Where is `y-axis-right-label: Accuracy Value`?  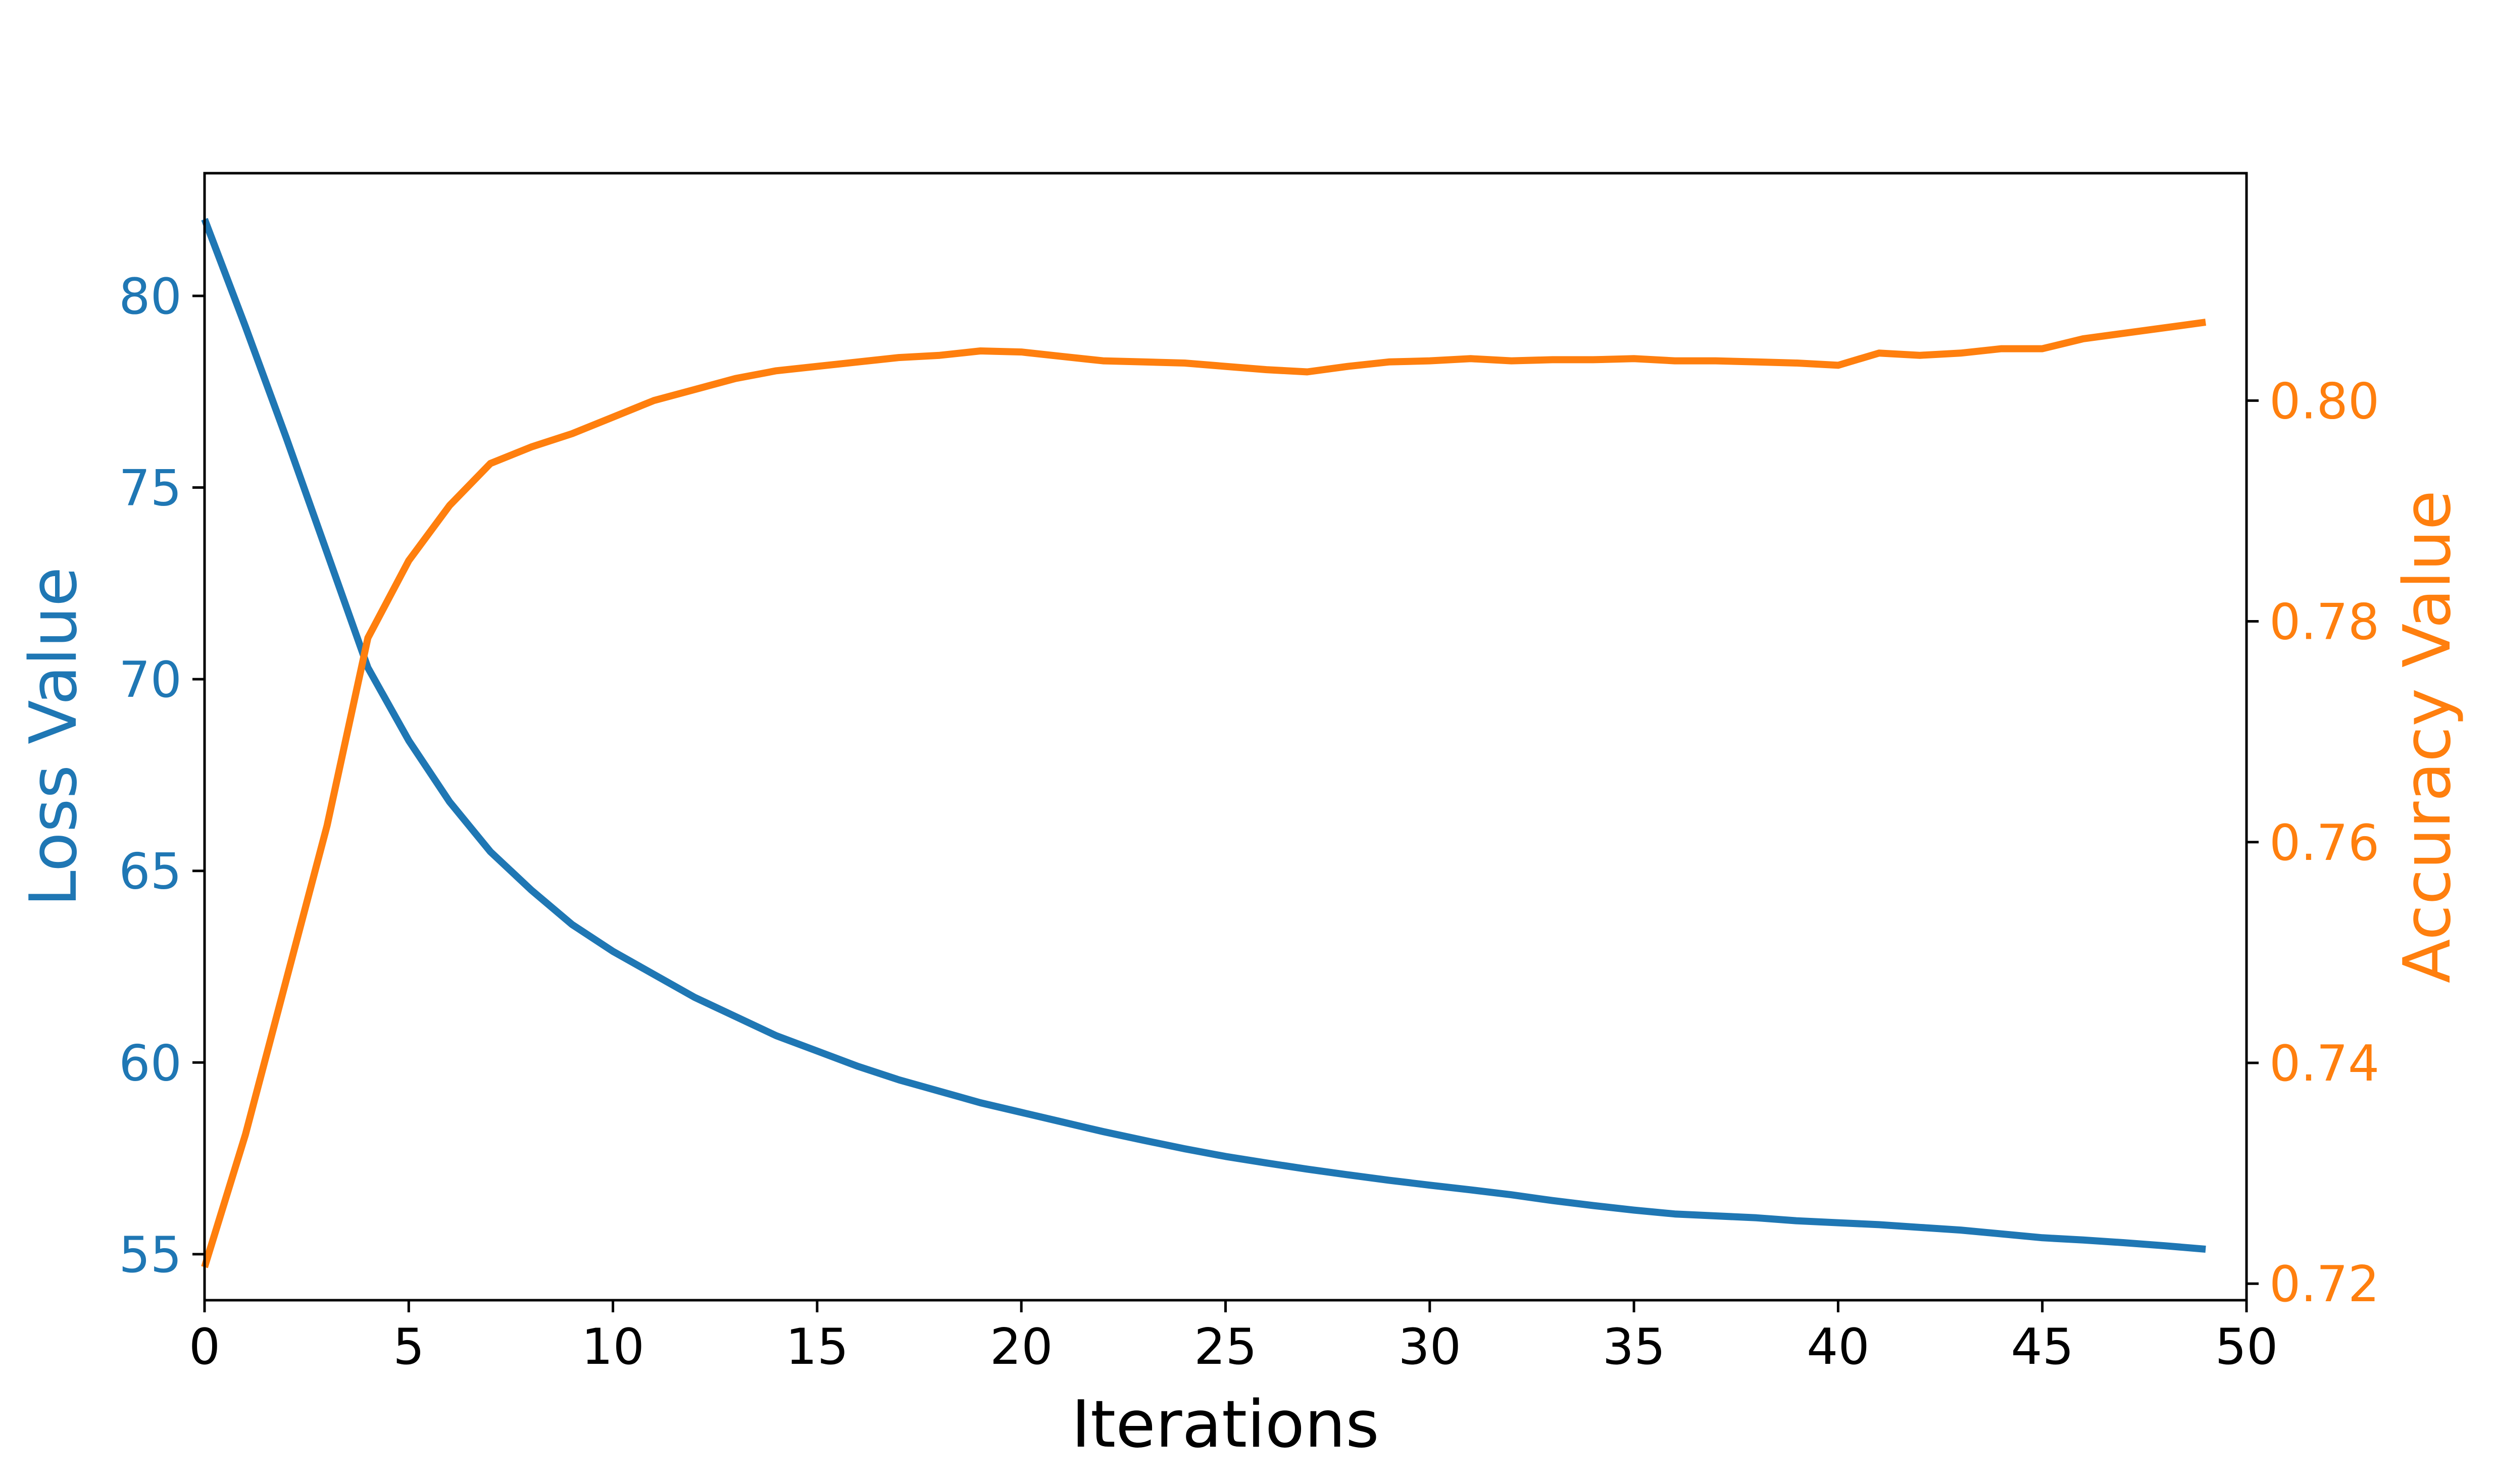
y-axis-right-label: Accuracy Value is located at coordinates (2427, 737).